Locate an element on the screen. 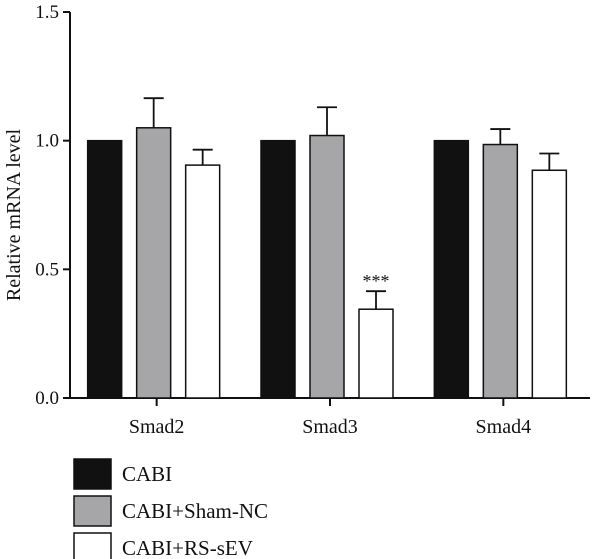 Image resolution: width=600 pixels, height=559 pixels. legend-label: CABI+Sham-NC is located at coordinates (195, 511).